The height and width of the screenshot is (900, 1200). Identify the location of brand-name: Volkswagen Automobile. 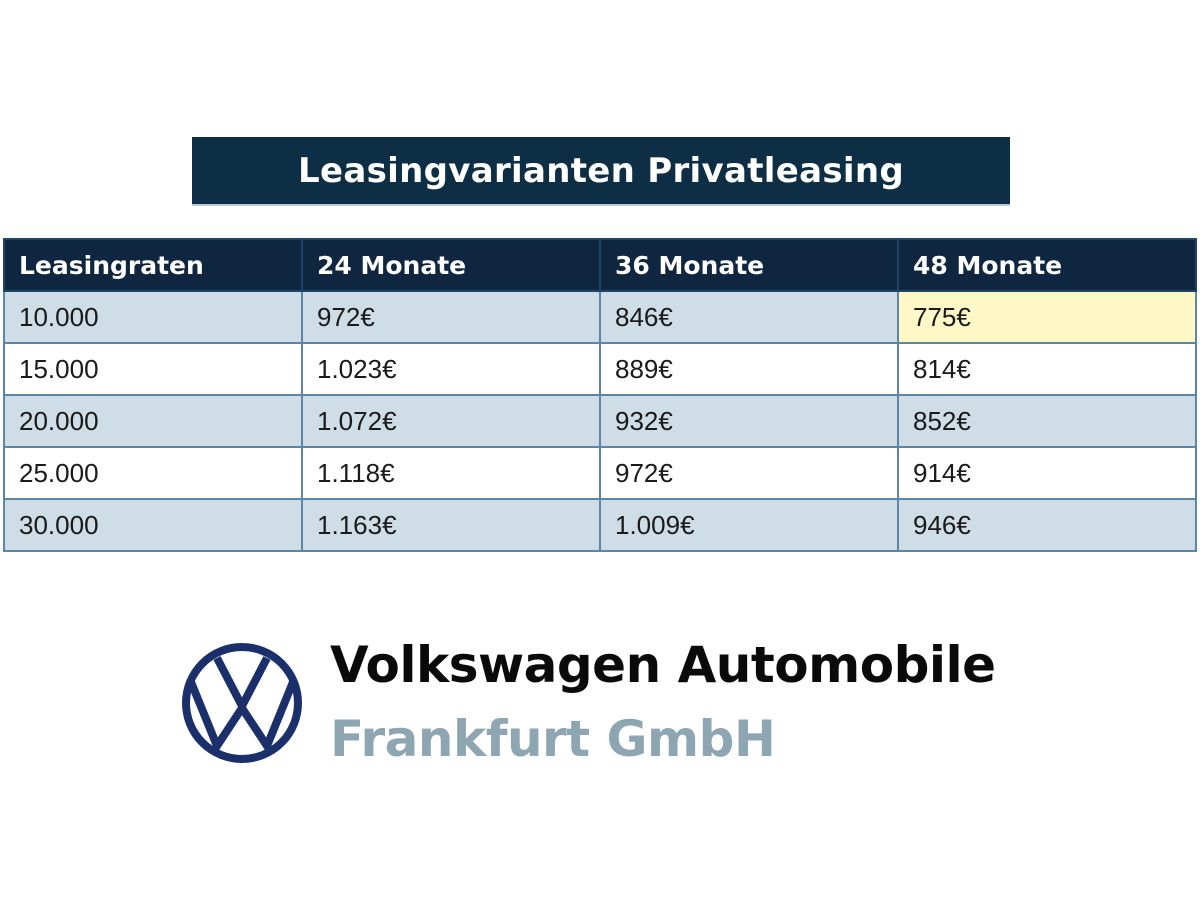
(663, 665).